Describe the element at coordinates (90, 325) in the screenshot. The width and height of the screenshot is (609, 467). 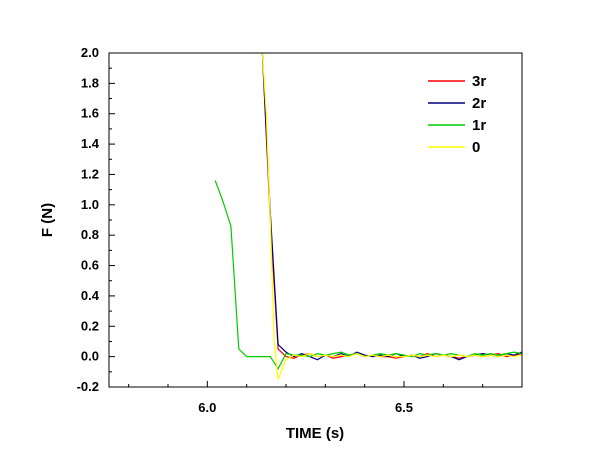
I see `y-tick-label: 0.2` at that location.